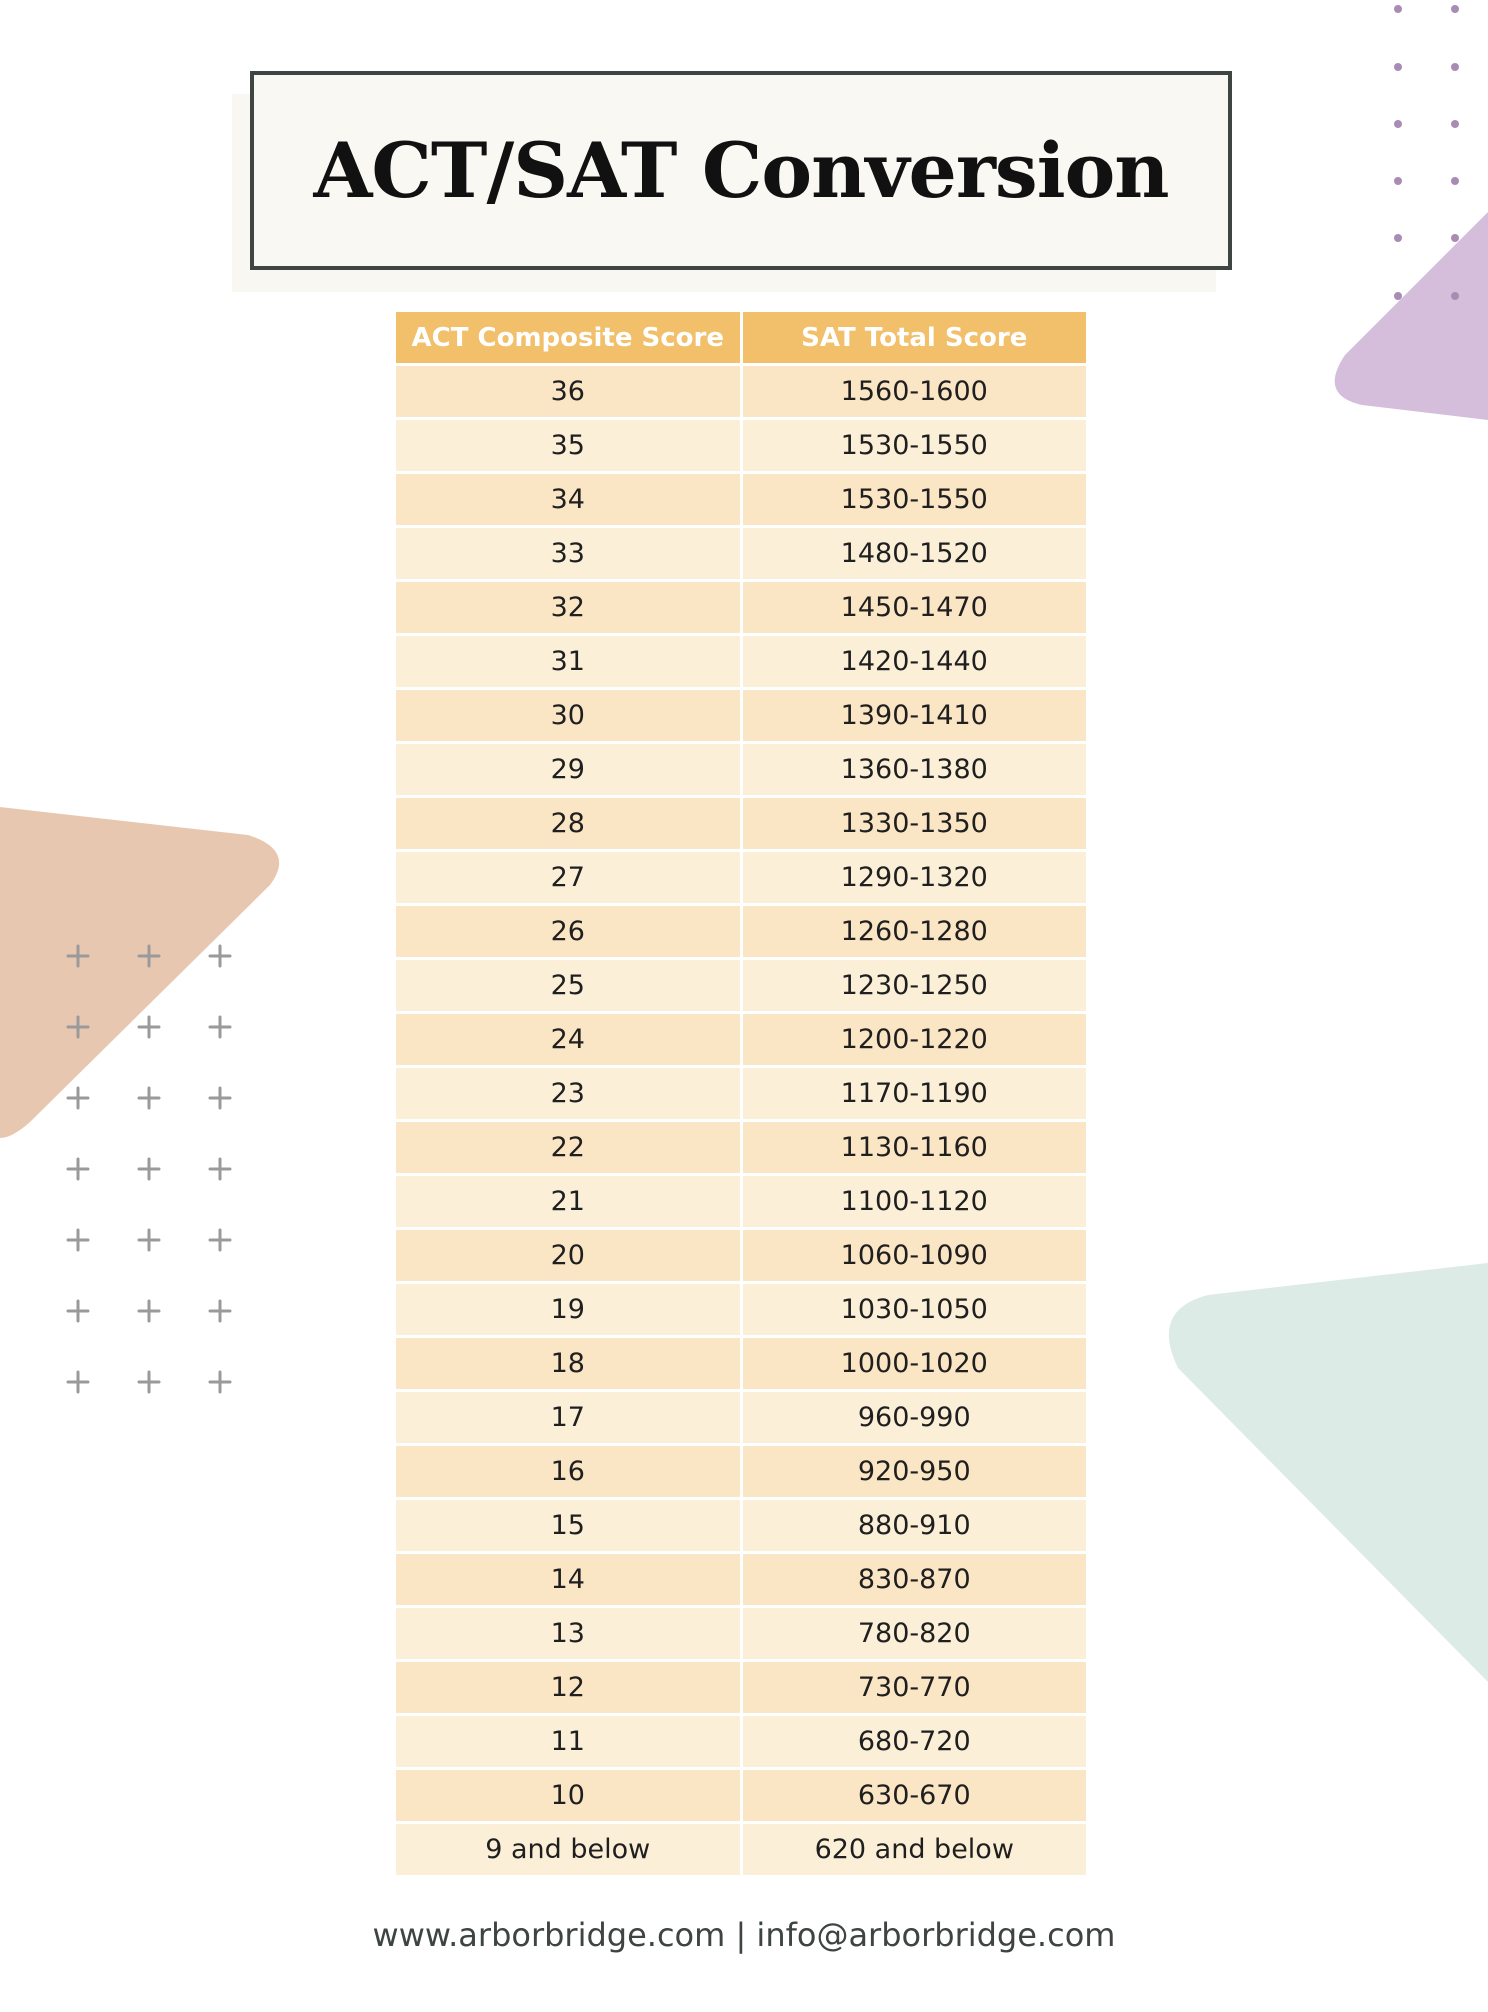  What do you see at coordinates (914, 1203) in the screenshot?
I see `sat-score-cell: 1100-1120` at bounding box center [914, 1203].